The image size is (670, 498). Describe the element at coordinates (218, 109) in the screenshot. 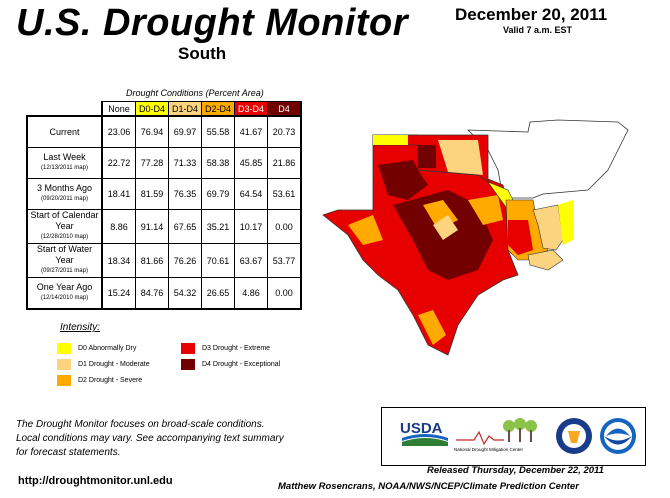

I see `column-header: D2-D4` at that location.